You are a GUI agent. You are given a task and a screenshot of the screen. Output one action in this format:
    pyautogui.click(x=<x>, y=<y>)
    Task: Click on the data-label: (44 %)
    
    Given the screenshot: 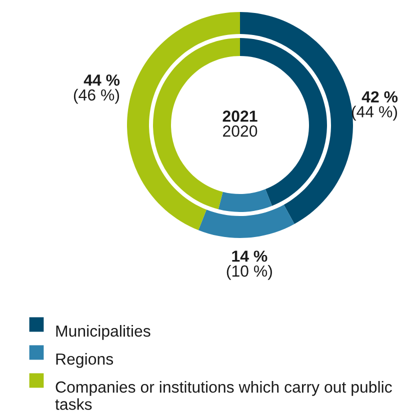 What is the action you would take?
    pyautogui.click(x=375, y=113)
    